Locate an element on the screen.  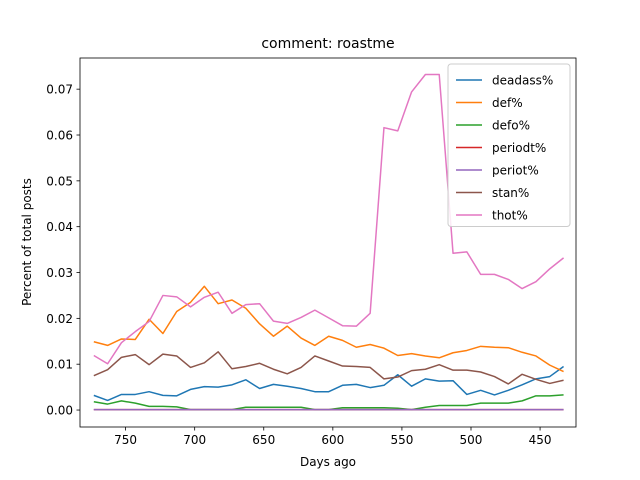
y-tick-label: 0.06 is located at coordinates (59, 136).